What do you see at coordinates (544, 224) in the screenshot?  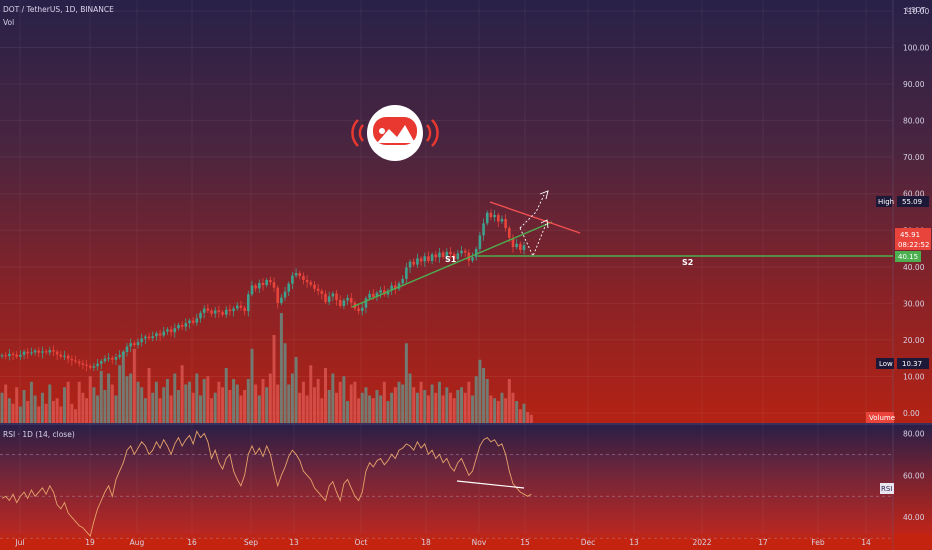 I see `breakdown-arrow` at bounding box center [544, 224].